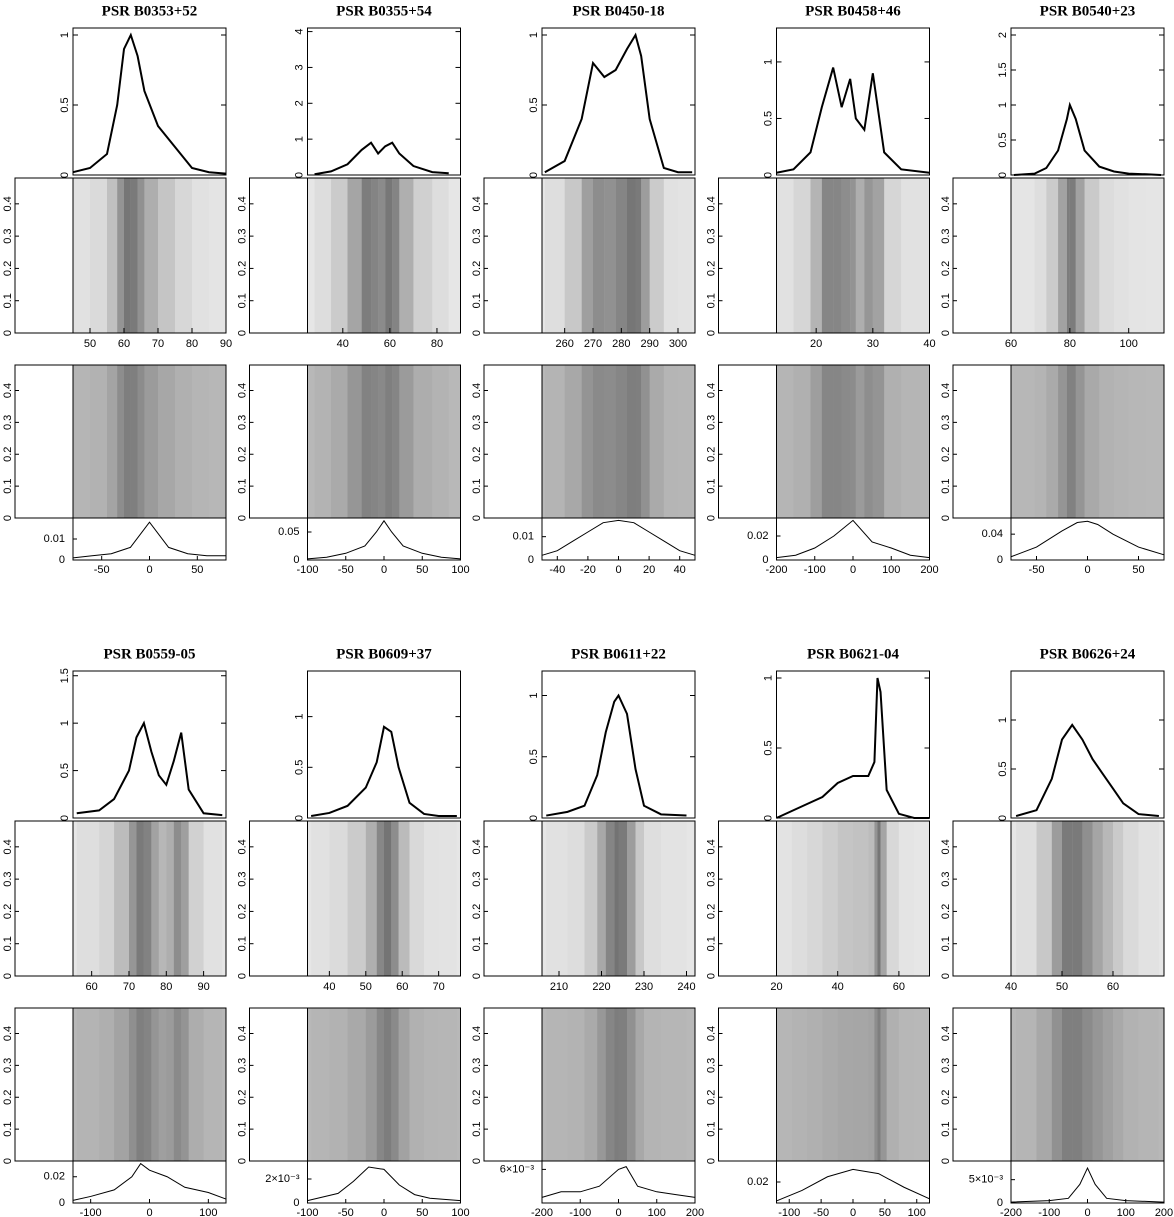  I want to click on lrfs-frame, so click(149, 539).